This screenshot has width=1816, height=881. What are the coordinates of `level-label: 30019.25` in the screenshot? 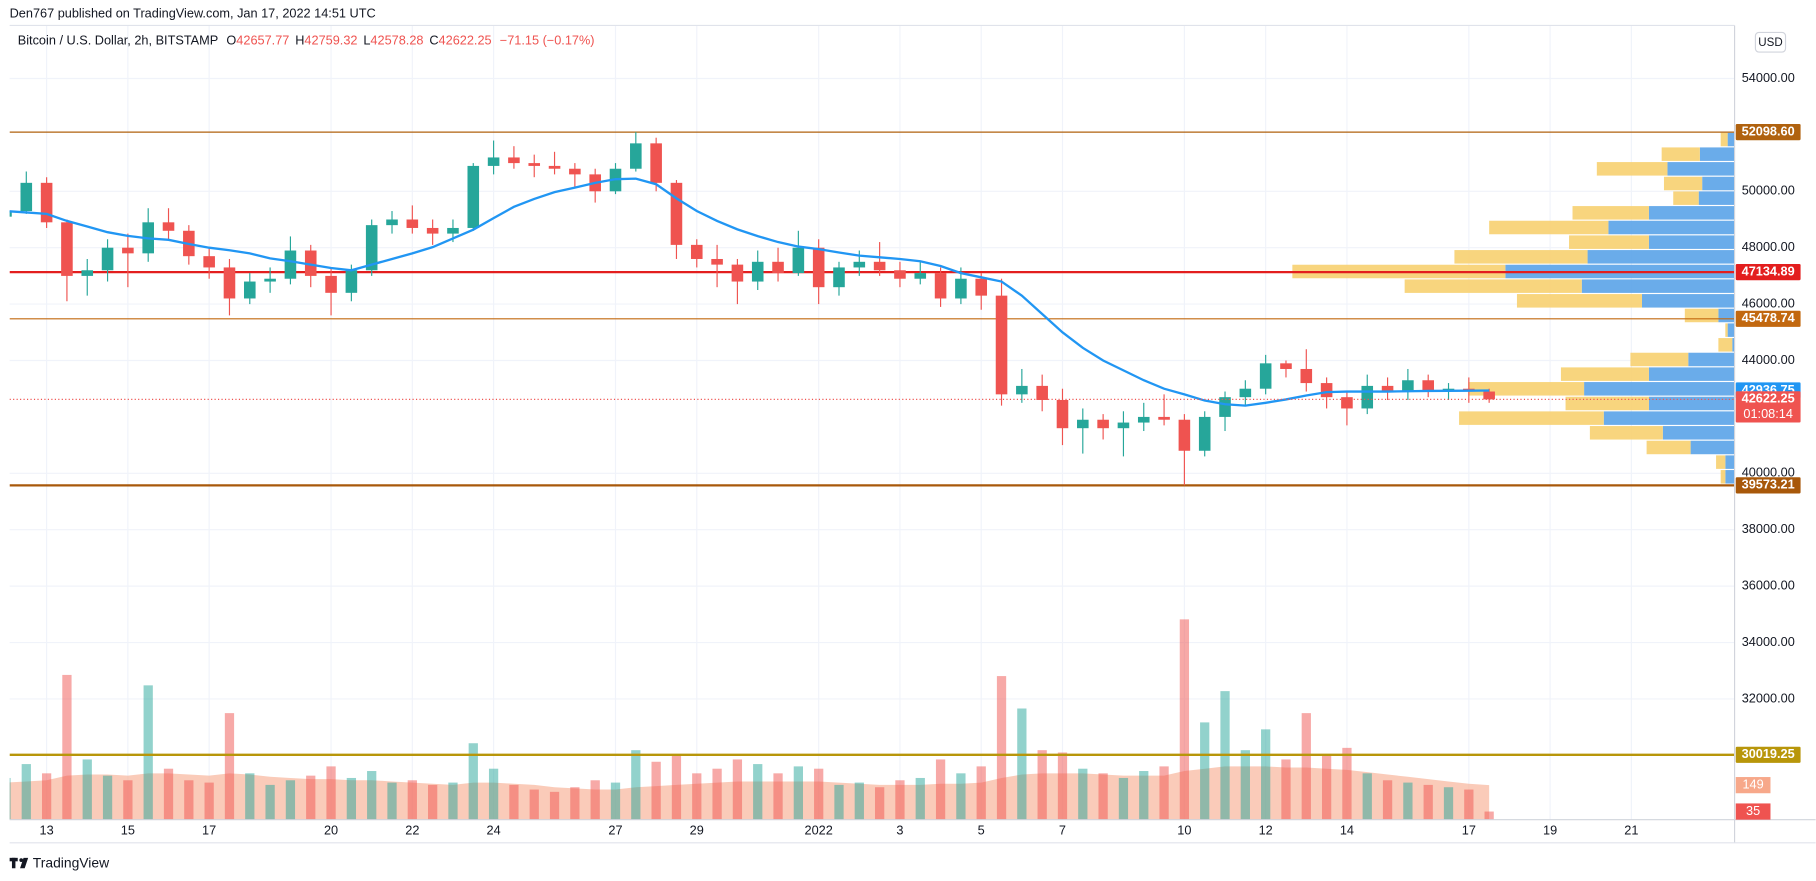 It's located at (1768, 753).